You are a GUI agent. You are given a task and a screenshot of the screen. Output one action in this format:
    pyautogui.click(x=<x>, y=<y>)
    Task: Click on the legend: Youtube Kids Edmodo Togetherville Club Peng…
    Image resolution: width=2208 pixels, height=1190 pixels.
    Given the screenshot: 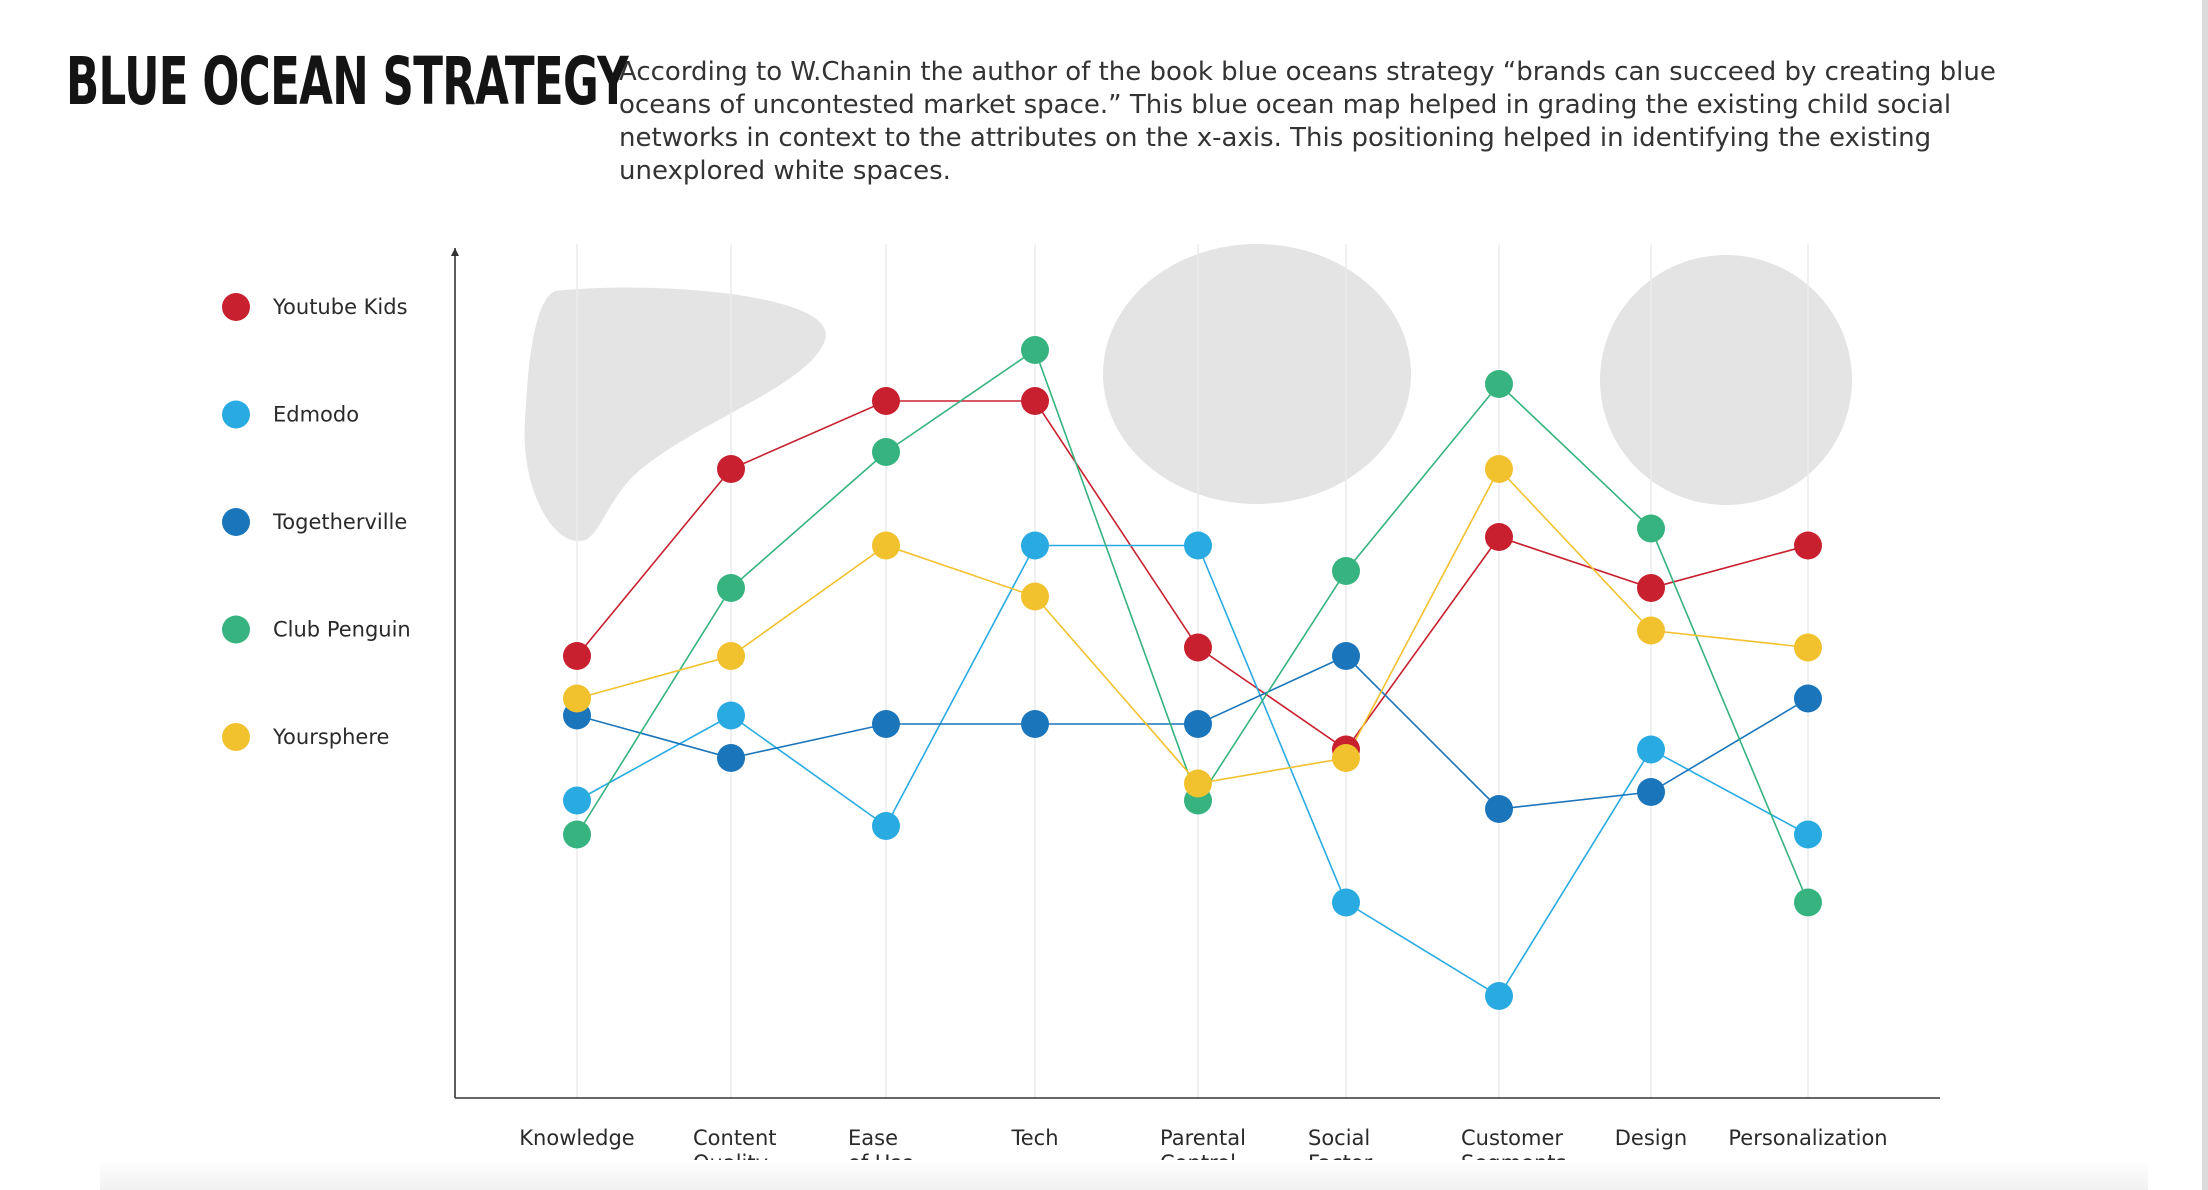 What is the action you would take?
    pyautogui.click(x=316, y=522)
    